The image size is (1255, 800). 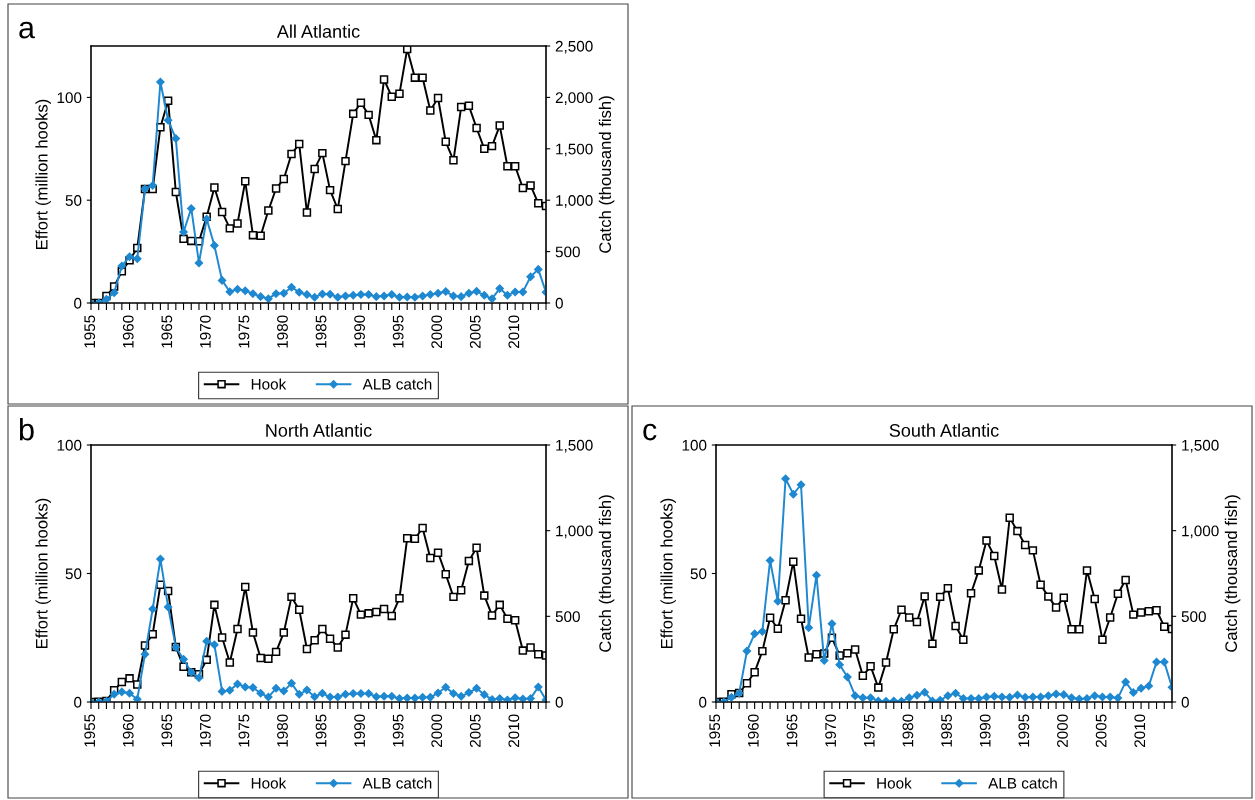 I want to click on y2-tick-label: 2,500, so click(x=574, y=47).